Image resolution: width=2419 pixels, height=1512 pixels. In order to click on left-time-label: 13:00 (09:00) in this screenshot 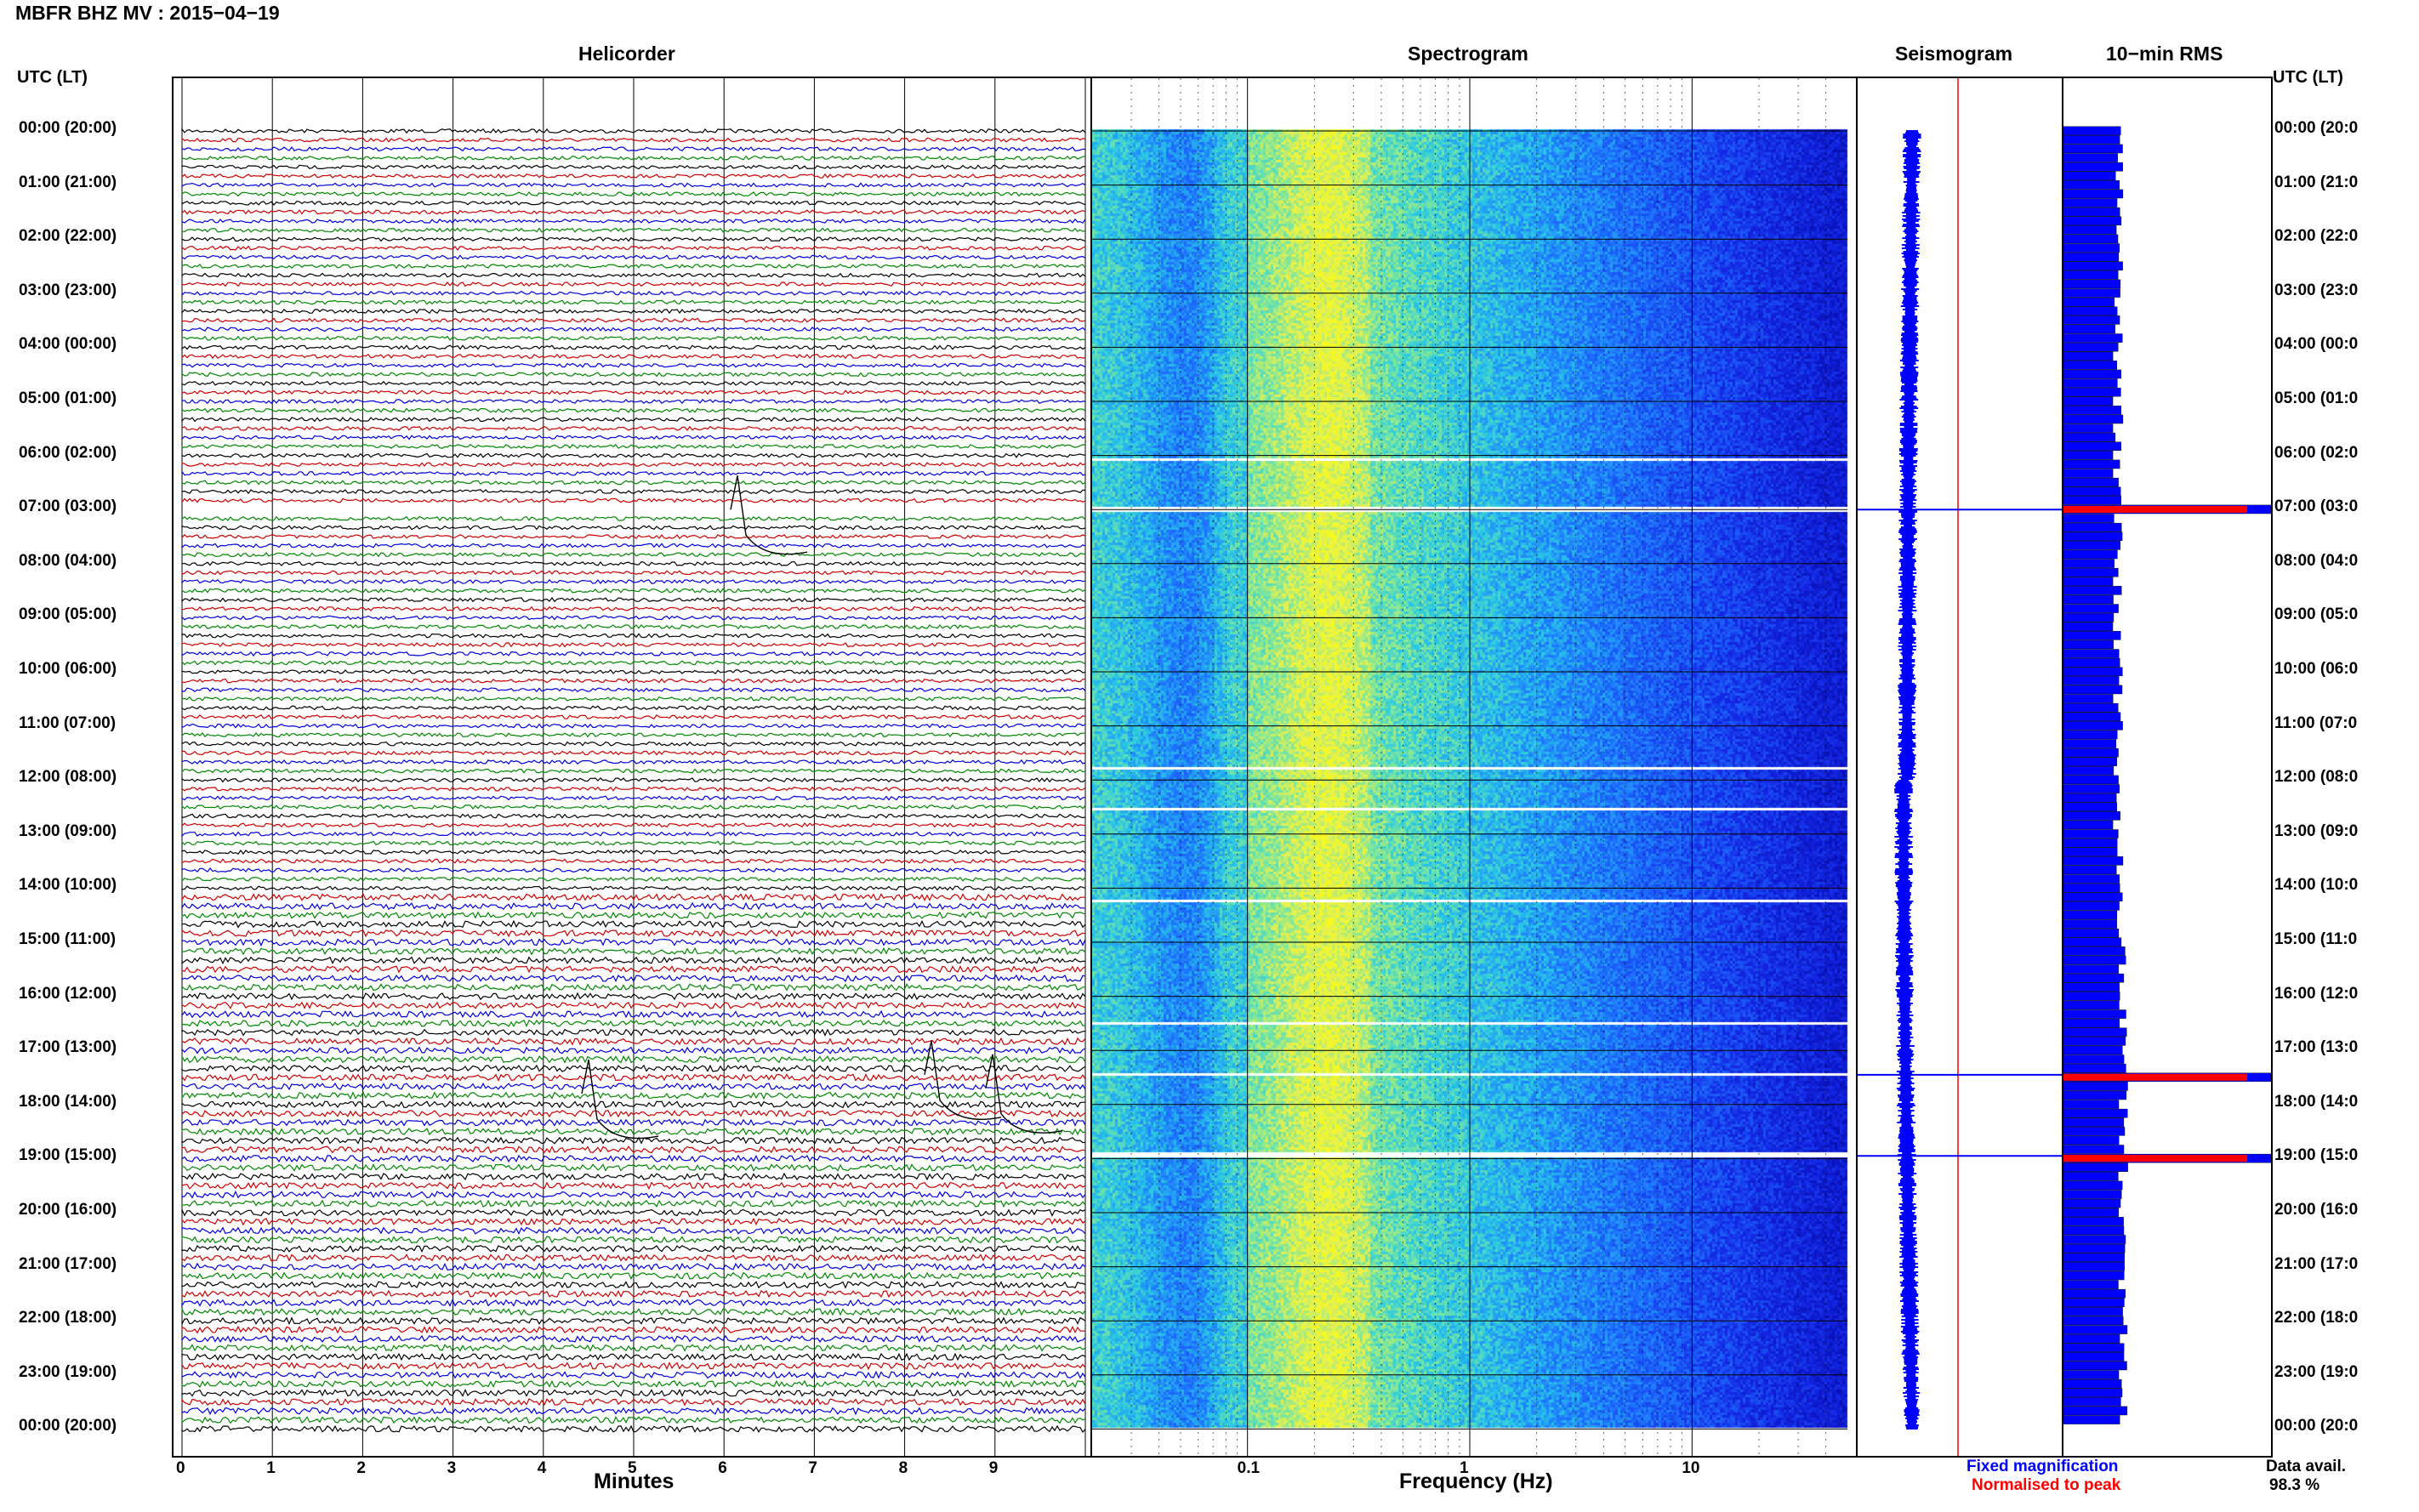, I will do `click(68, 830)`.